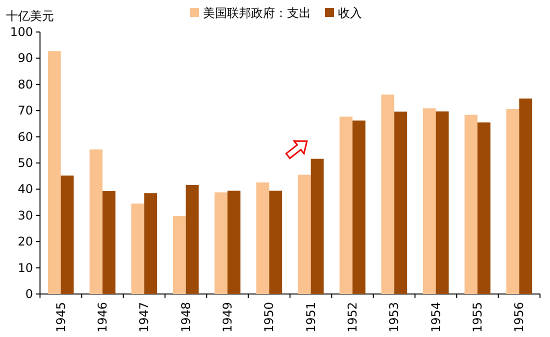 Image resolution: width=550 pixels, height=337 pixels. Describe the element at coordinates (269, 317) in the screenshot. I see `x-tick-label: 1950` at that location.